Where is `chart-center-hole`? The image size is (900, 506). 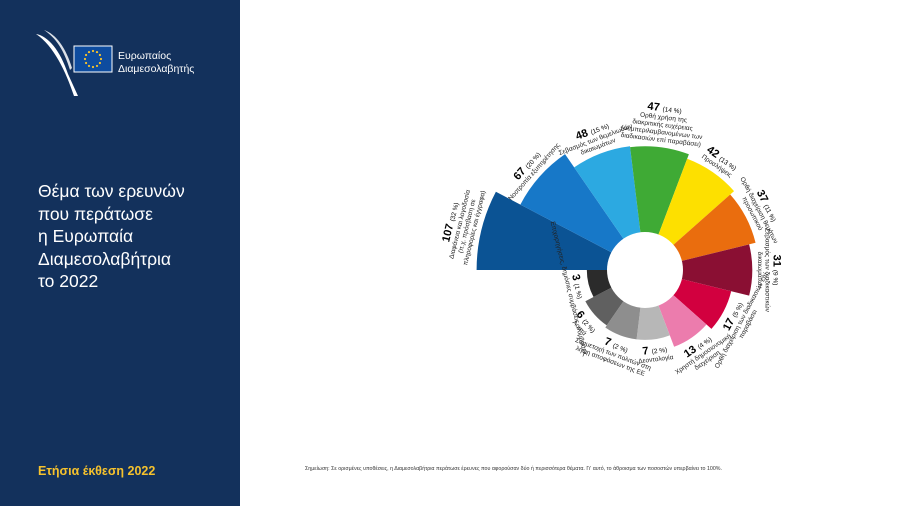
chart-center-hole is located at coordinates (645, 270).